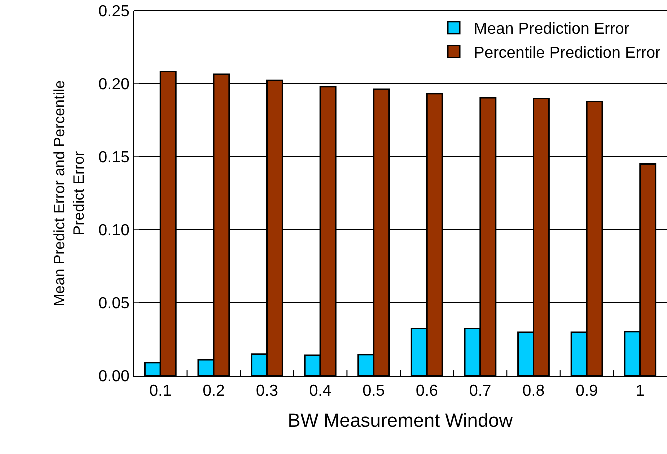 Image resolution: width=667 pixels, height=454 pixels. What do you see at coordinates (114, 85) in the screenshot?
I see `y-tick-label: 0.20` at bounding box center [114, 85].